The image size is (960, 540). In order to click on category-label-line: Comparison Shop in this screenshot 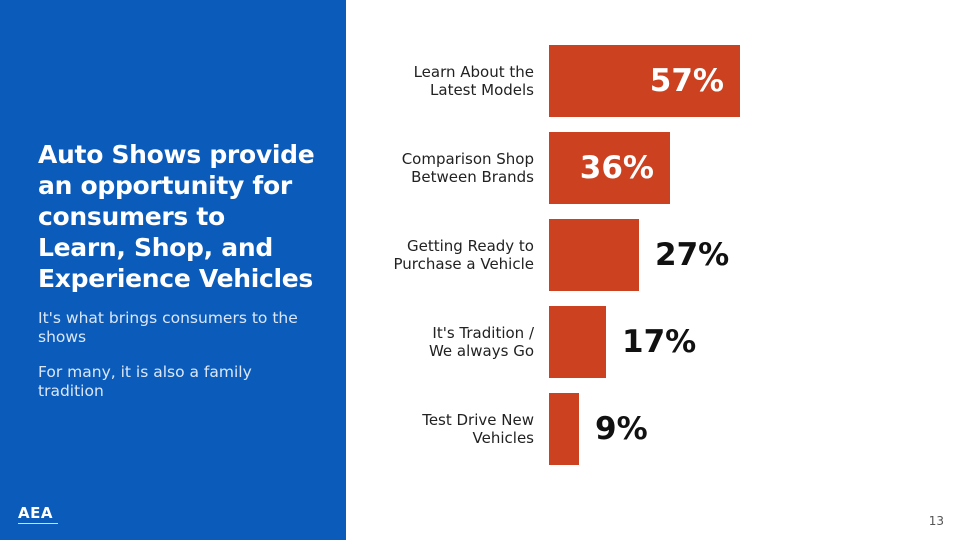, I will do `click(467, 159)`.